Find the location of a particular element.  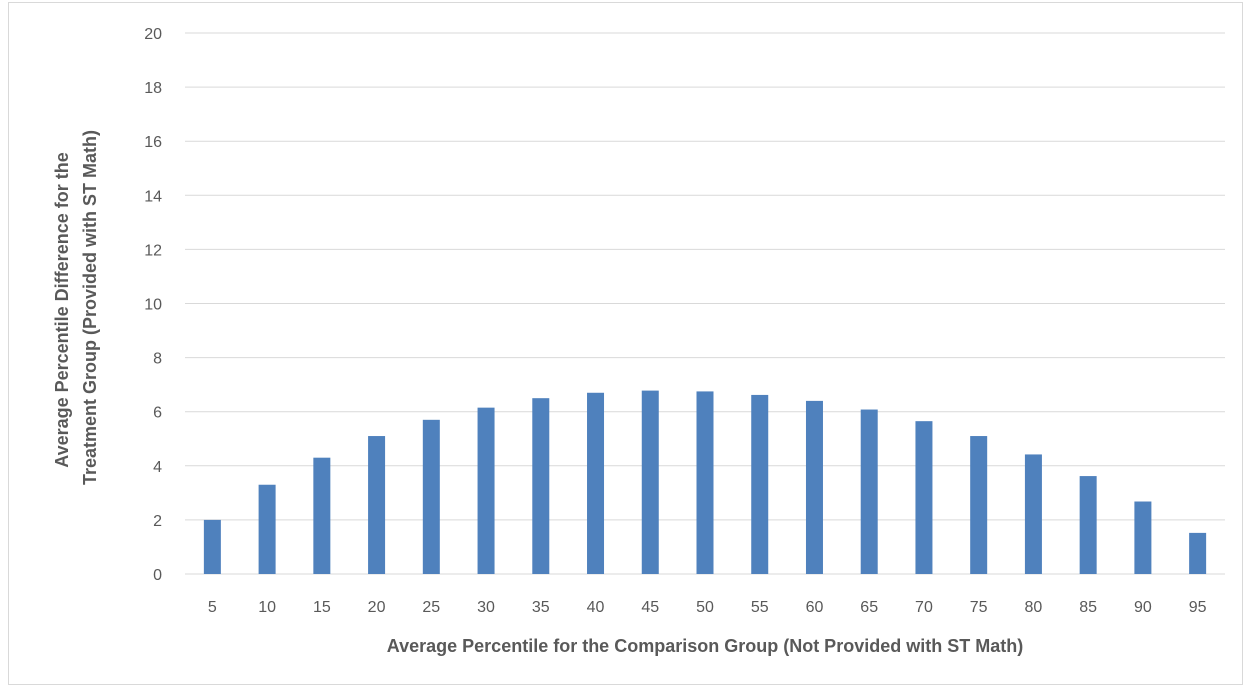

y-tick-label: 16 is located at coordinates (153, 142).